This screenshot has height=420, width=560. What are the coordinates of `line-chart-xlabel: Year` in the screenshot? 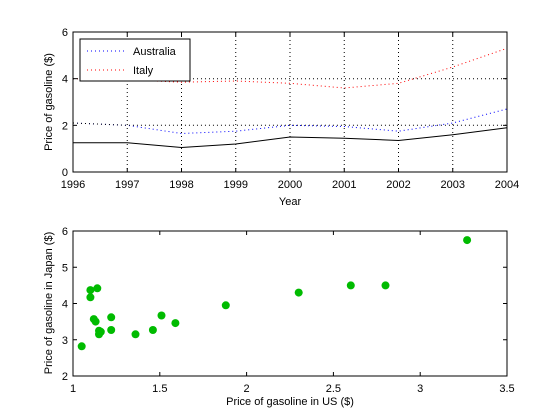 It's located at (290, 202).